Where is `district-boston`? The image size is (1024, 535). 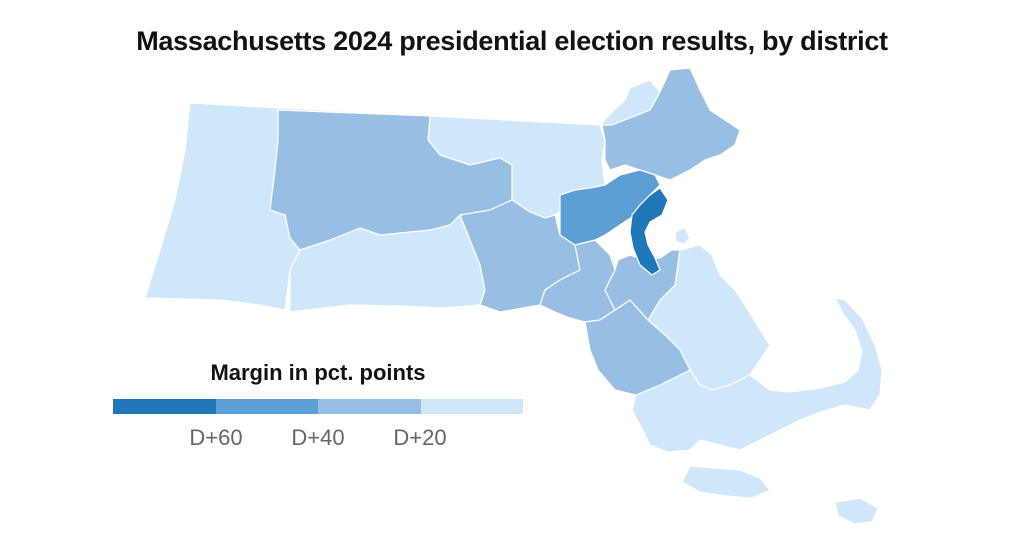 district-boston is located at coordinates (649, 231).